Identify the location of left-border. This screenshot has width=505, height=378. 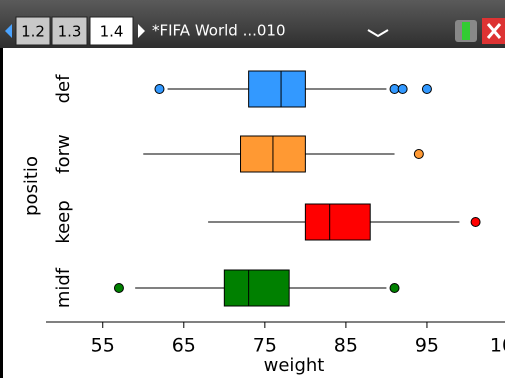
(1, 213).